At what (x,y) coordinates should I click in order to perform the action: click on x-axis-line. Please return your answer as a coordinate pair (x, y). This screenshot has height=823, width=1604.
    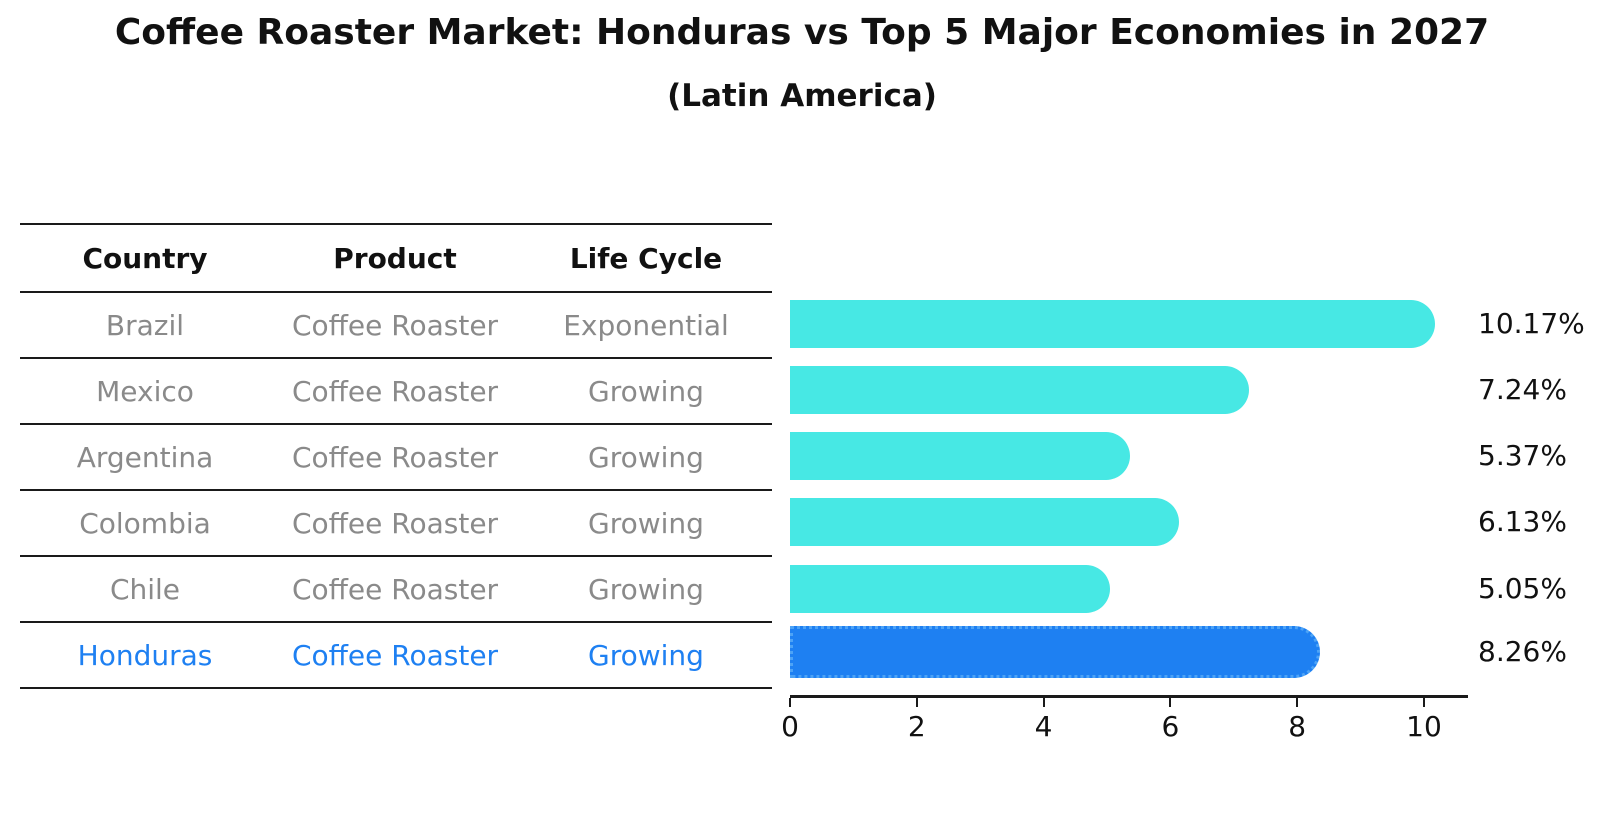
    Looking at the image, I should click on (1129, 696).